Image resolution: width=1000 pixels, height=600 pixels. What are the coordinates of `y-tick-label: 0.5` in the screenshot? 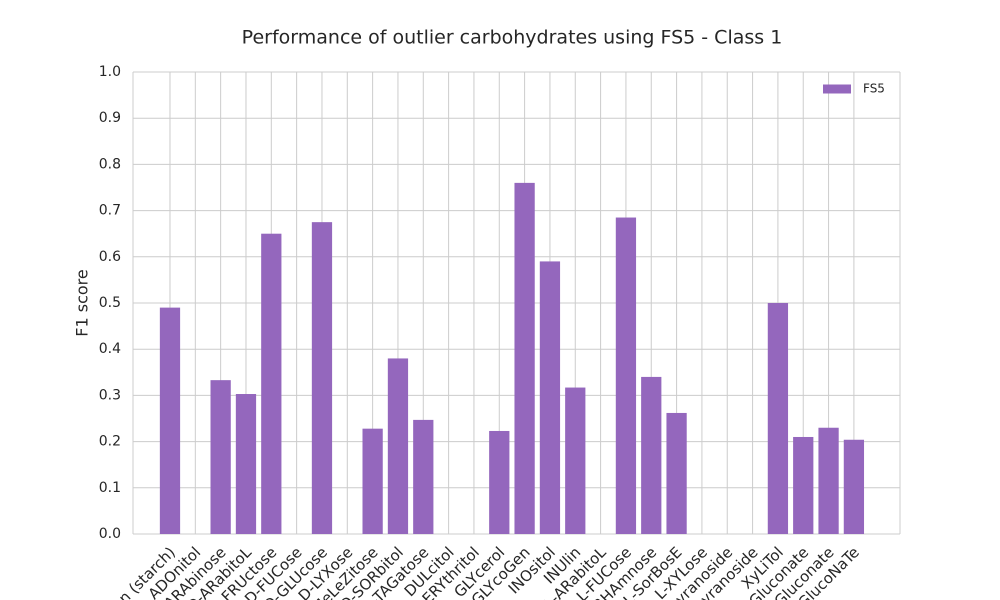 It's located at (110, 303).